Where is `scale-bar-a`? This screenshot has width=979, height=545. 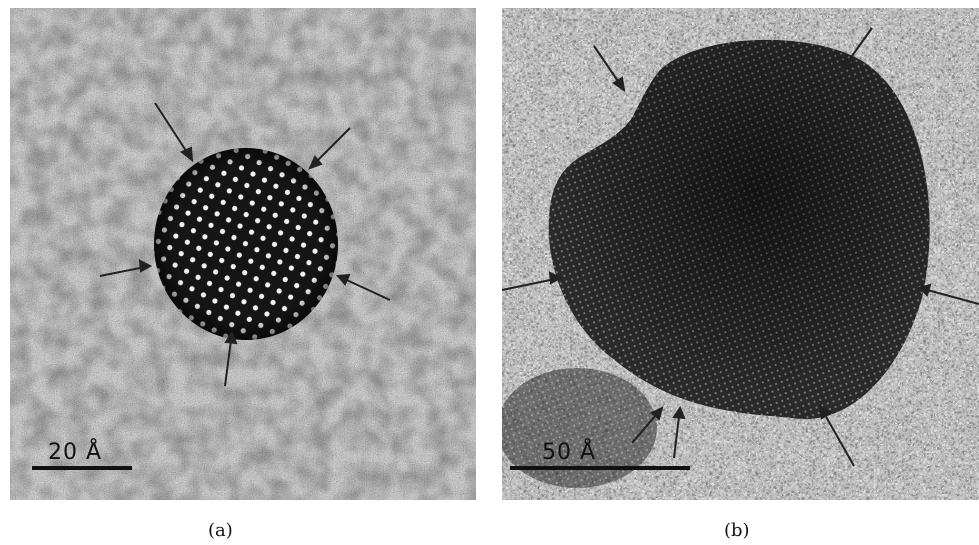 scale-bar-a is located at coordinates (82, 468).